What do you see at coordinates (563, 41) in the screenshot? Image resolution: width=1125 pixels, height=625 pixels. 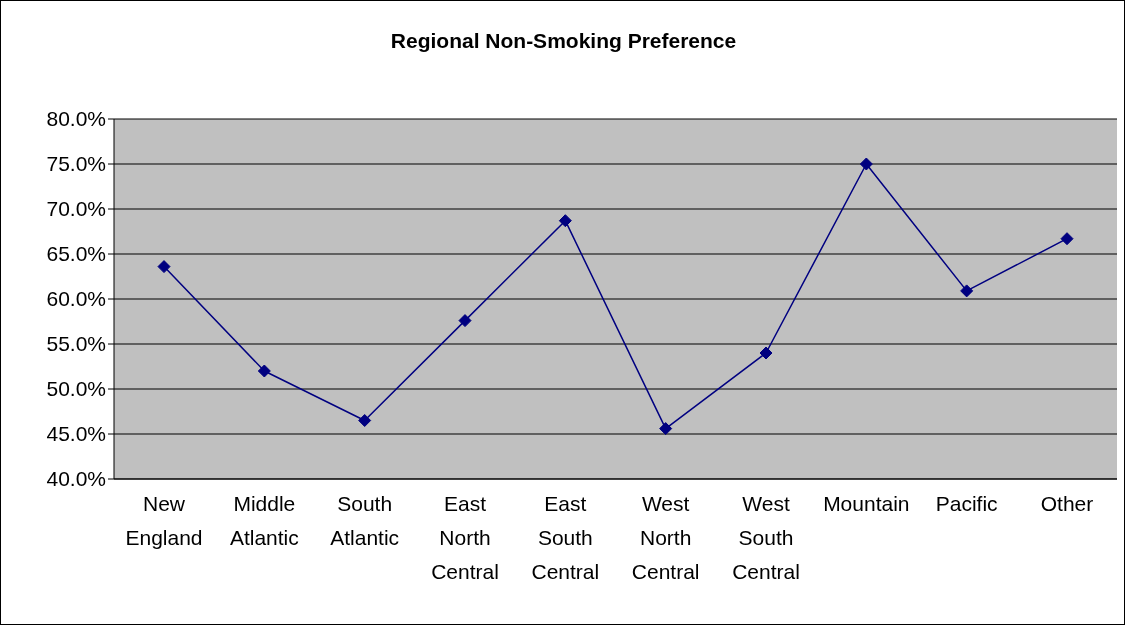 I see `chart-title: Regional Non-Smoking Preference` at bounding box center [563, 41].